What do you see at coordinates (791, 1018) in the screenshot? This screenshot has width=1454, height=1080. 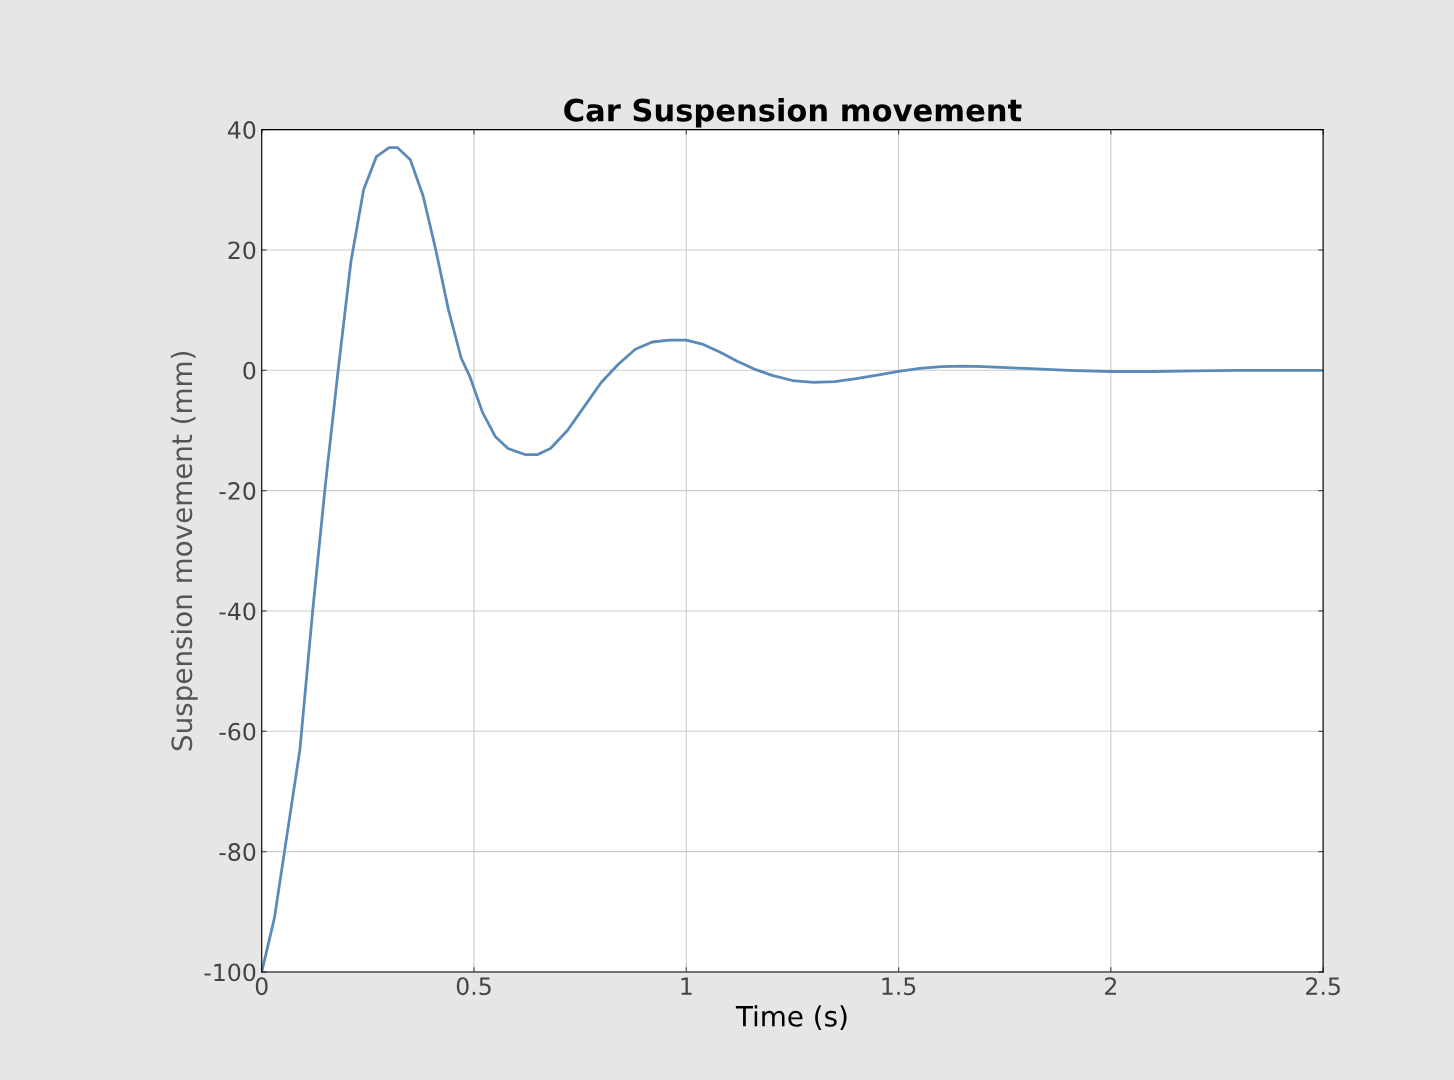 I see `x-axis-title: Time (s)` at bounding box center [791, 1018].